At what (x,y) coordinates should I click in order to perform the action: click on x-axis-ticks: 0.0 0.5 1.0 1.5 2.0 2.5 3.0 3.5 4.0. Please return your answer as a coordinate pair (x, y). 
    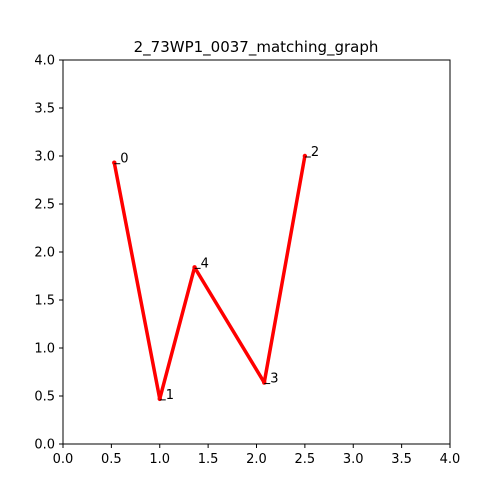
    Looking at the image, I should click on (257, 455).